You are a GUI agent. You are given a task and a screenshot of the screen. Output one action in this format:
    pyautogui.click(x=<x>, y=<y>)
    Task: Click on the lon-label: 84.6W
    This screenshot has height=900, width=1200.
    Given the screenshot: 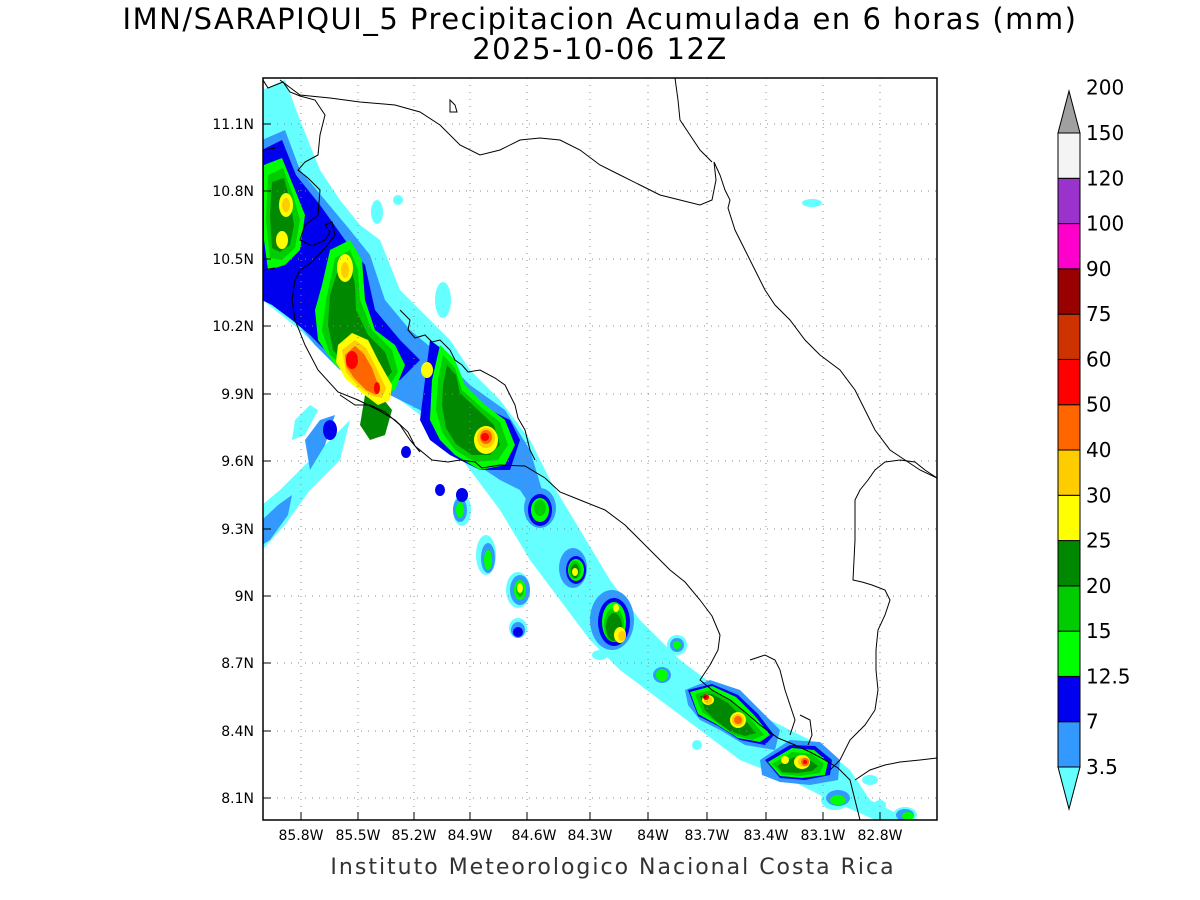 What is the action you would take?
    pyautogui.click(x=533, y=836)
    